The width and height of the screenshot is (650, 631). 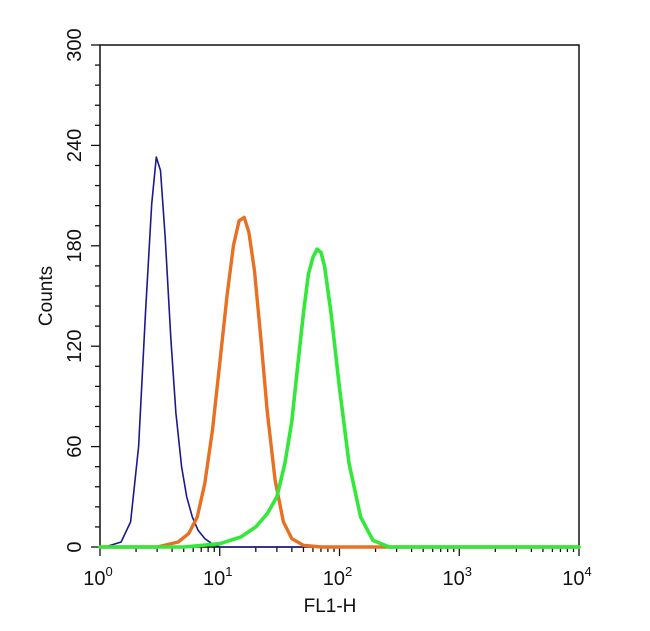 I want to click on x-tick-label: 10⁰, so click(x=97, y=577).